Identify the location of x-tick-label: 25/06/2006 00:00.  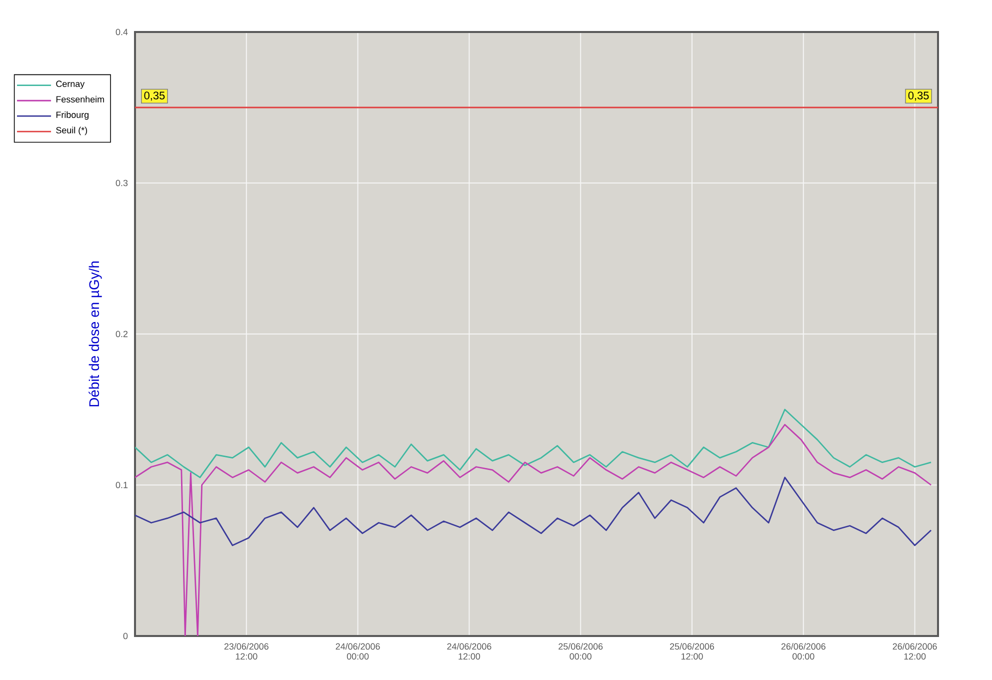
(580, 651).